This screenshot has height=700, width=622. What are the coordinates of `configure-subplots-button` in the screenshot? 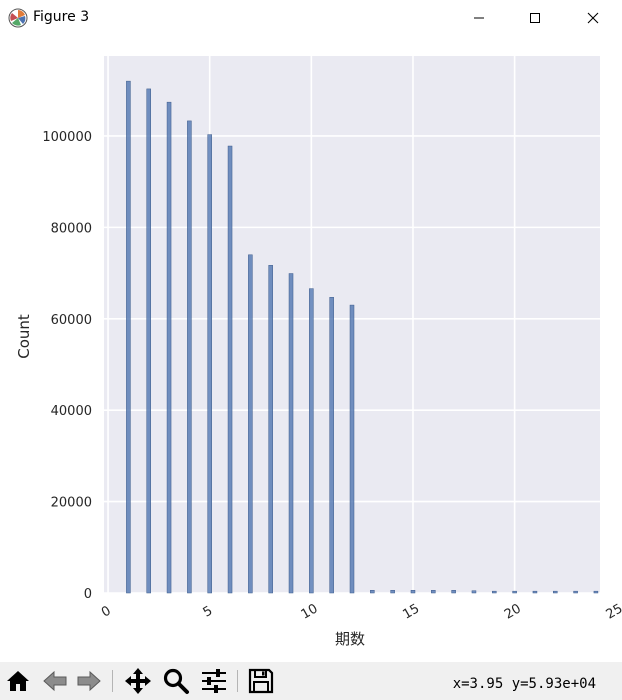 It's located at (214, 681).